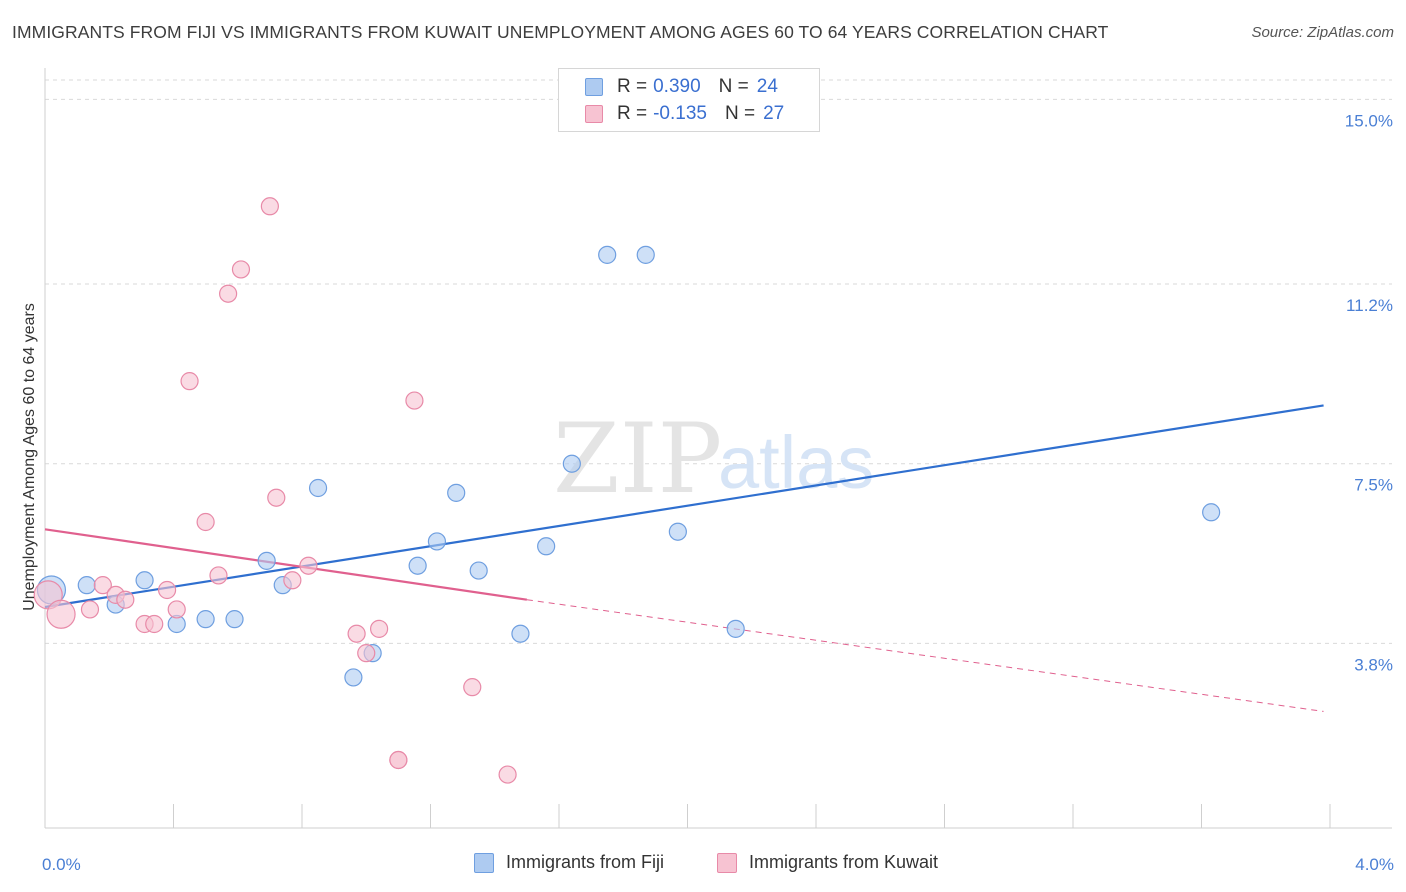  Describe the element at coordinates (680, 113) in the screenshot. I see `legend-r-value: -0.135` at that location.